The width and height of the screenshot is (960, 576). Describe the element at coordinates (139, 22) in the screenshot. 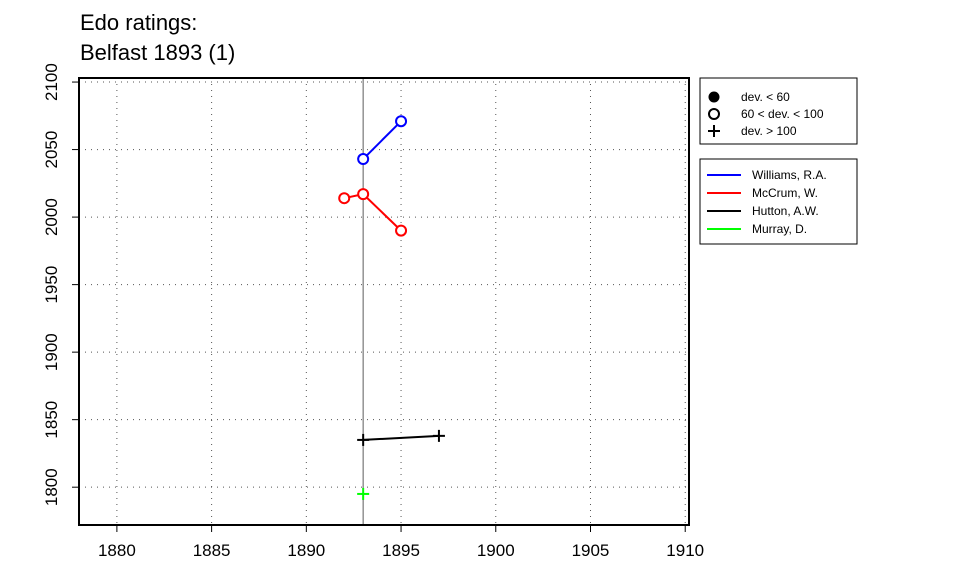

I see `chart-title-line-1: Edo ratings:` at that location.